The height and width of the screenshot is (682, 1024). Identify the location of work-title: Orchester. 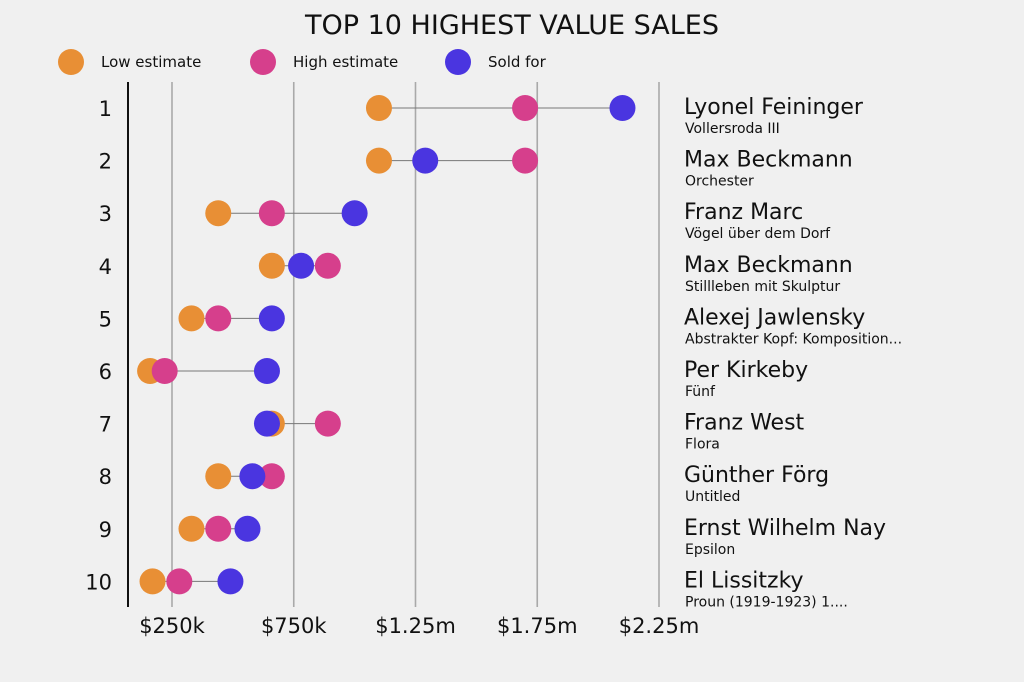
(719, 182).